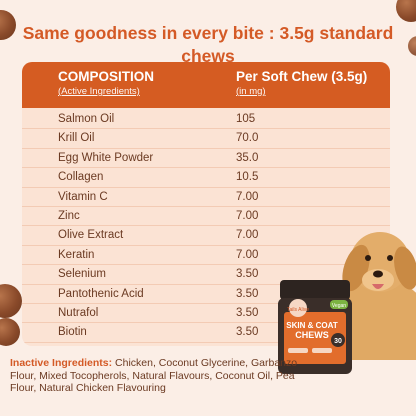 The height and width of the screenshot is (416, 416). Describe the element at coordinates (61, 363) in the screenshot. I see `inactive-ingredients-label: Inactive Ingredients:` at that location.